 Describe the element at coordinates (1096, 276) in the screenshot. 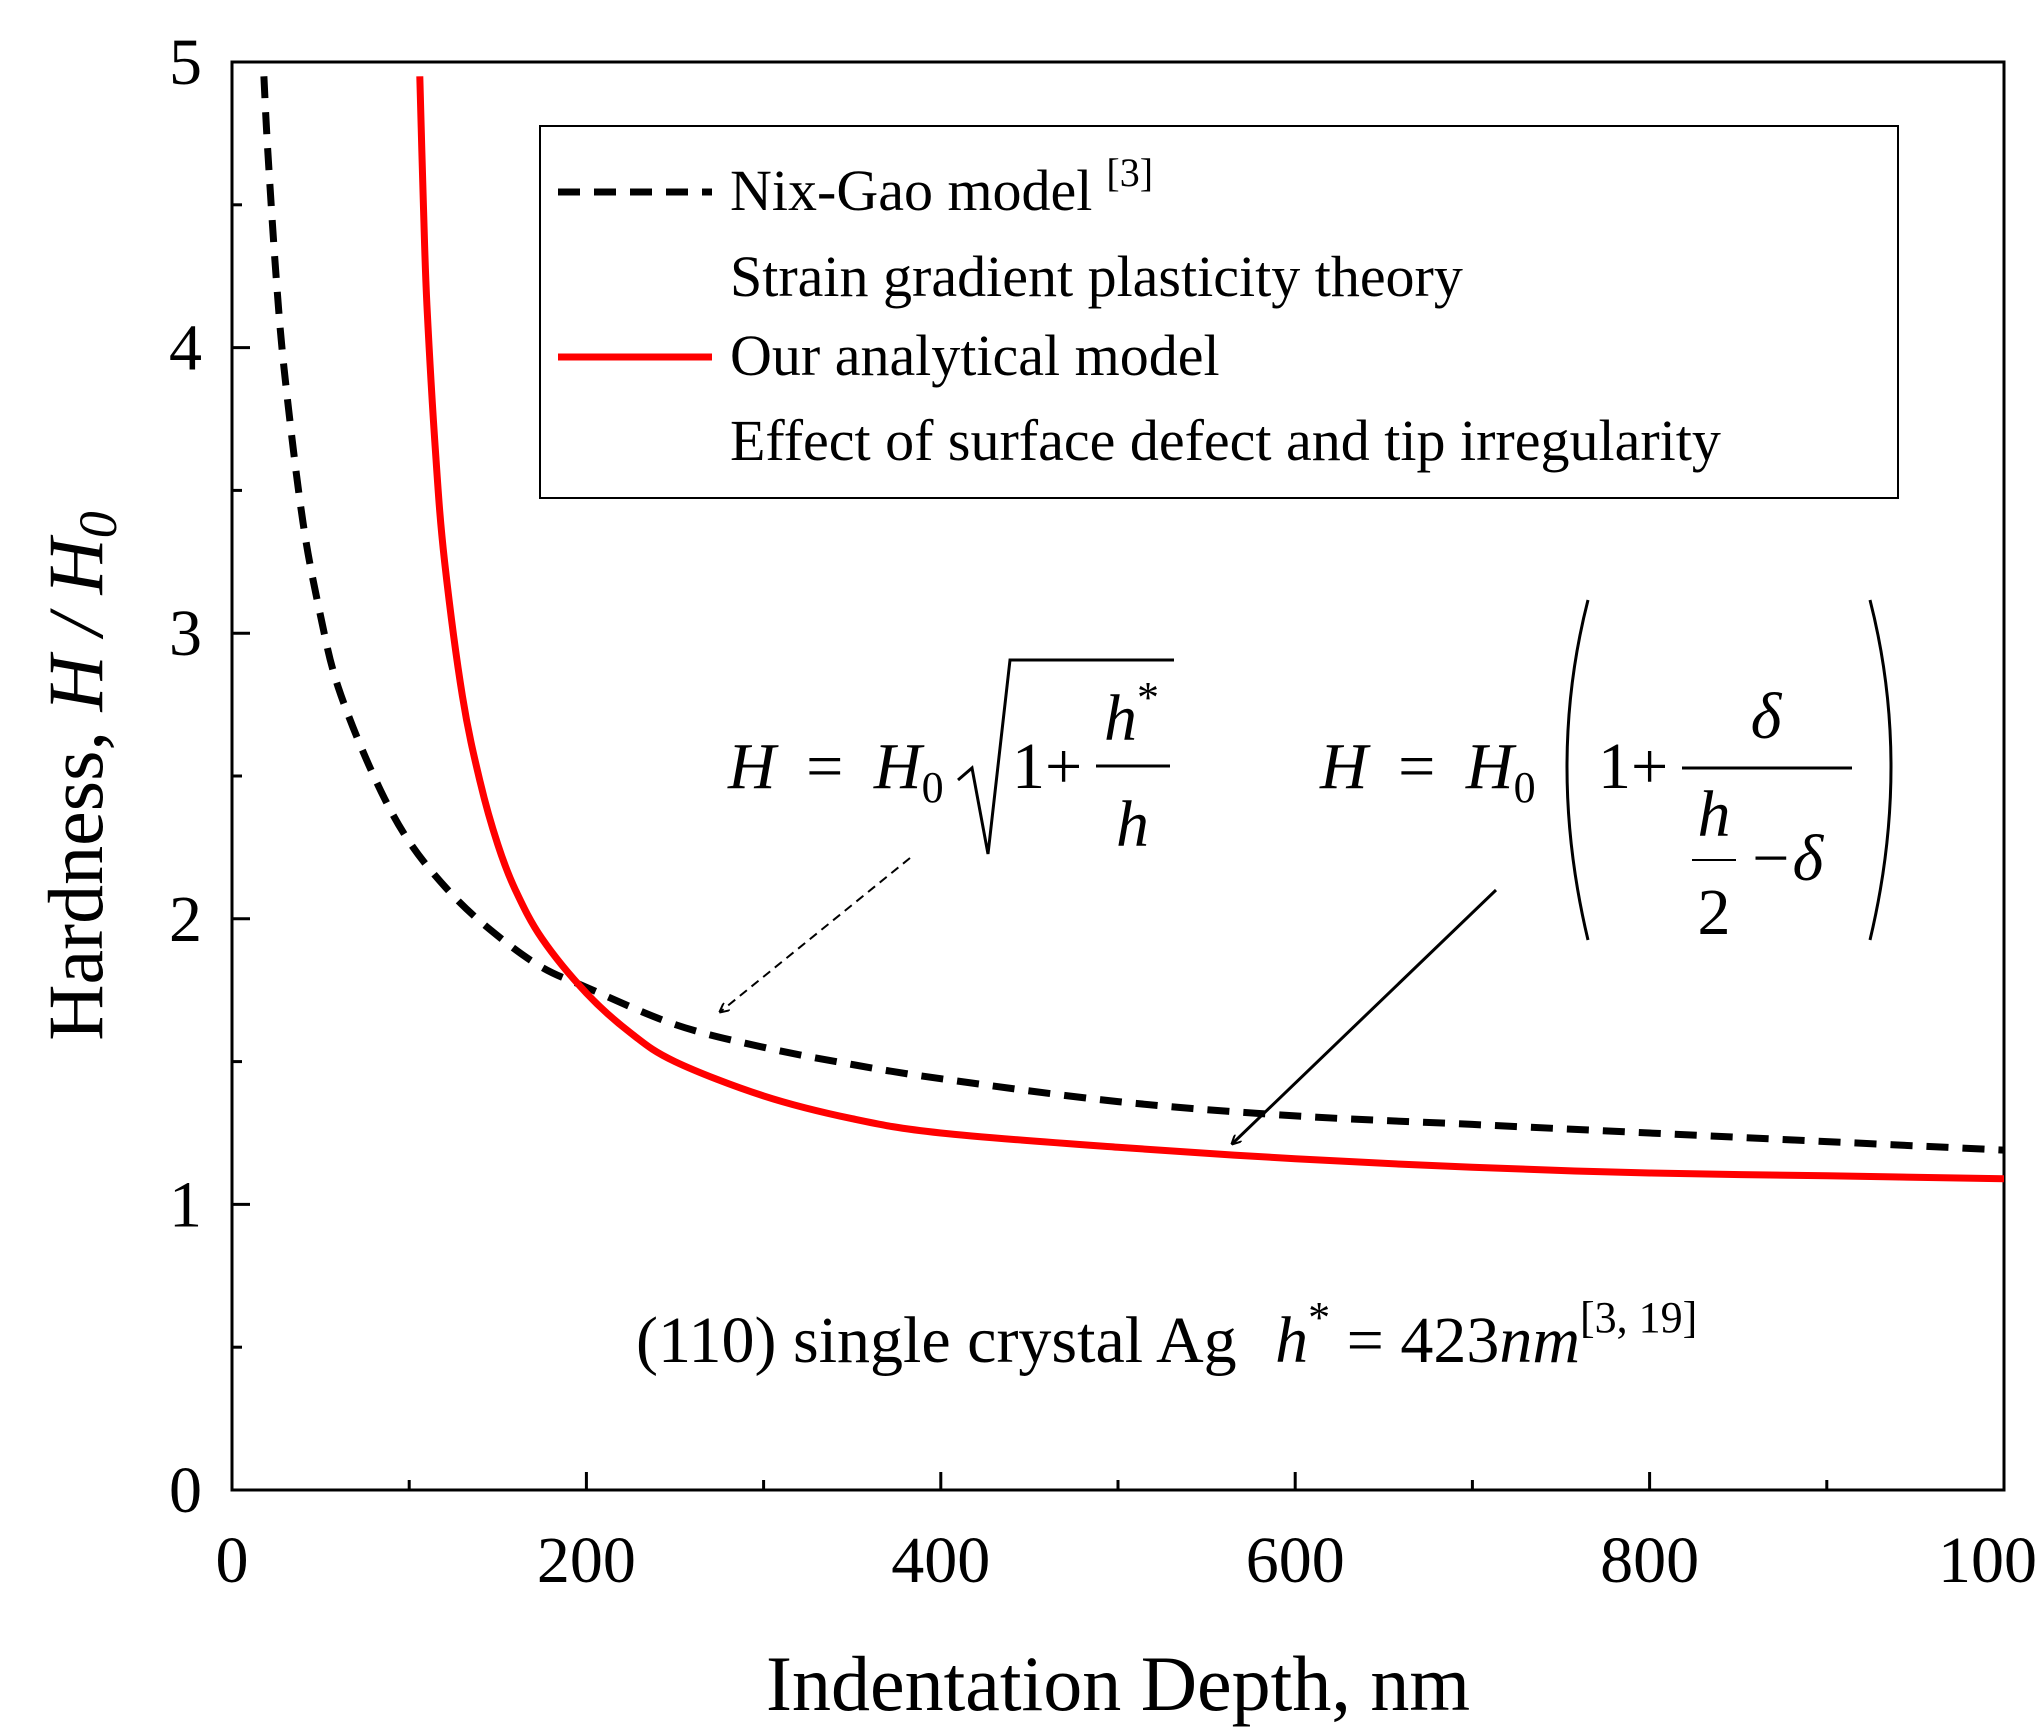

I see `legend-subtitle-nix-gao: Strain gradient plasticity theory` at that location.